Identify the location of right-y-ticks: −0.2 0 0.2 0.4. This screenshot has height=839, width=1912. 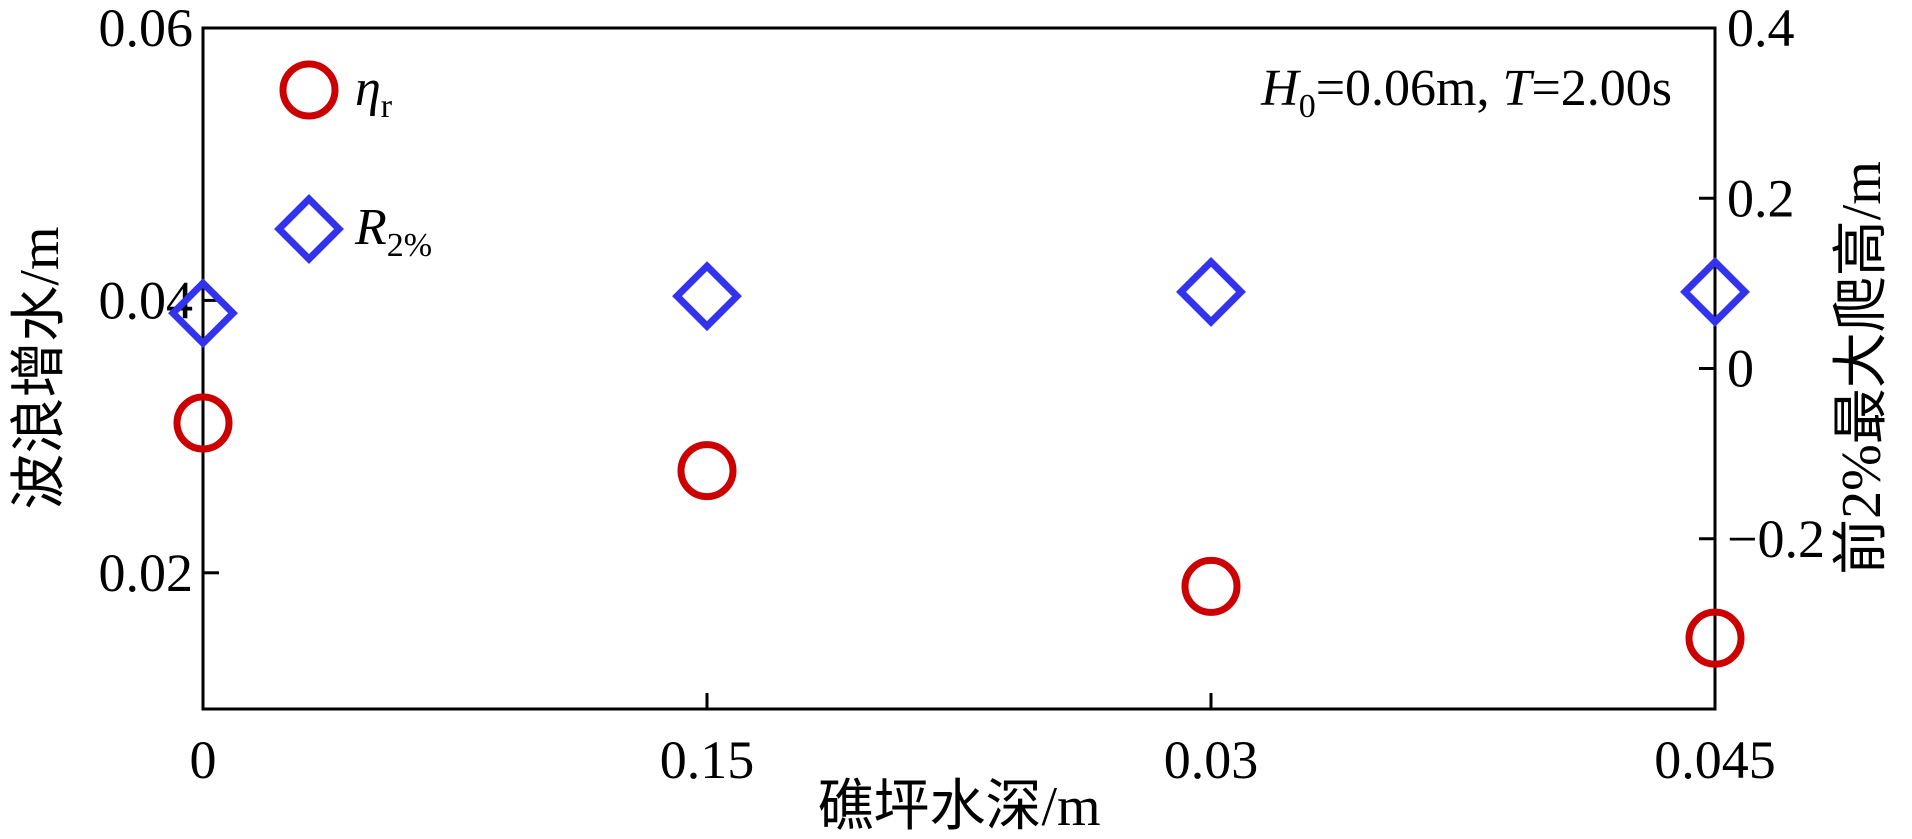
(1762, 284).